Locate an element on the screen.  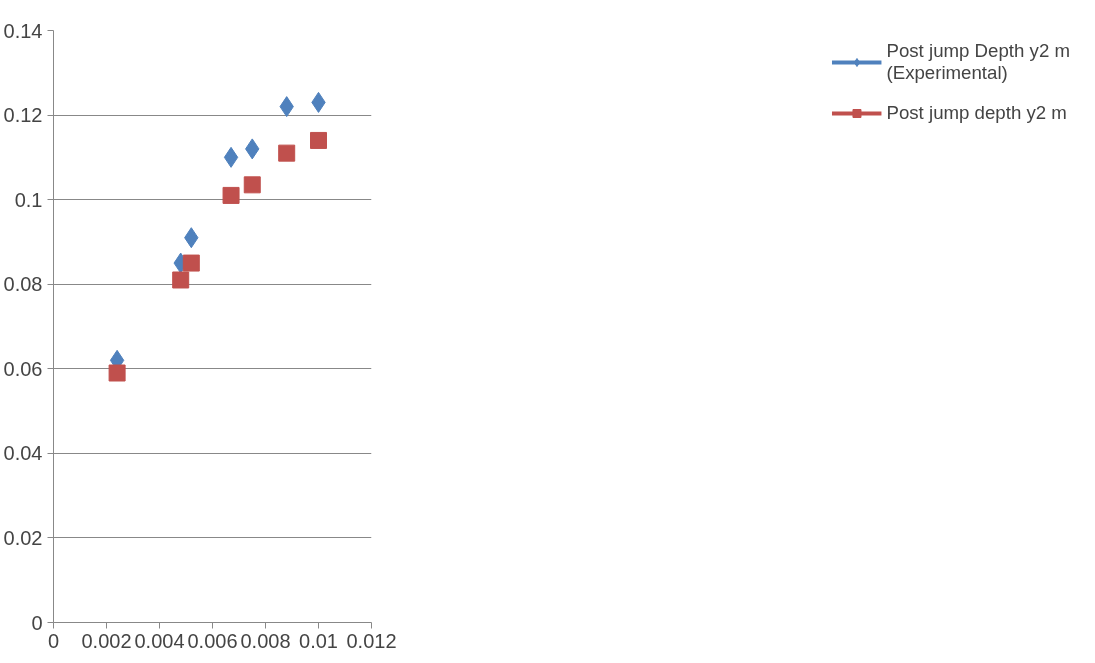
y-tick-label: 0.1 is located at coordinates (28, 199).